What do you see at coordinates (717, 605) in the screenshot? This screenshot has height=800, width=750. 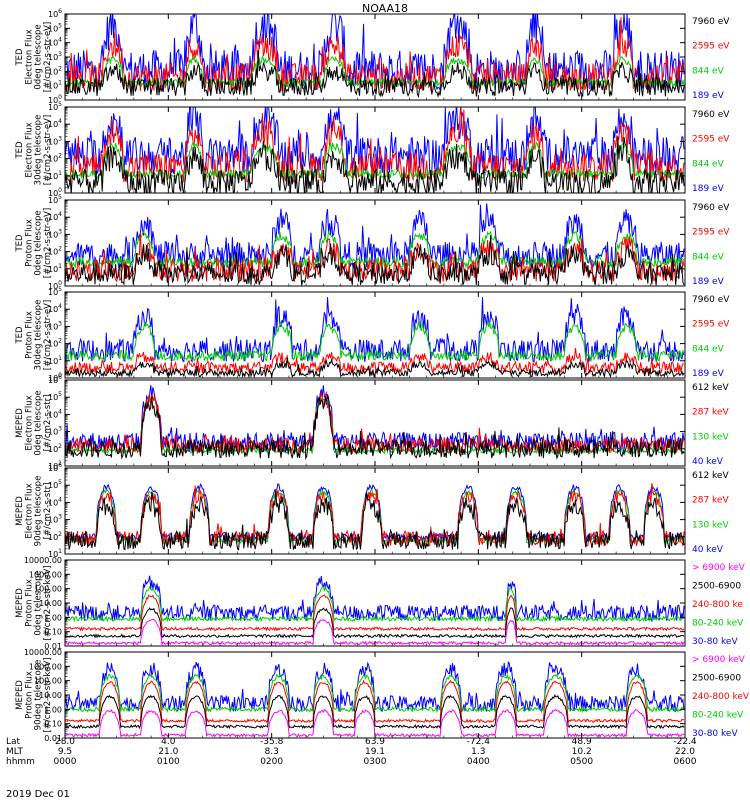 I see `legend-entry: 240-800 ke` at bounding box center [717, 605].